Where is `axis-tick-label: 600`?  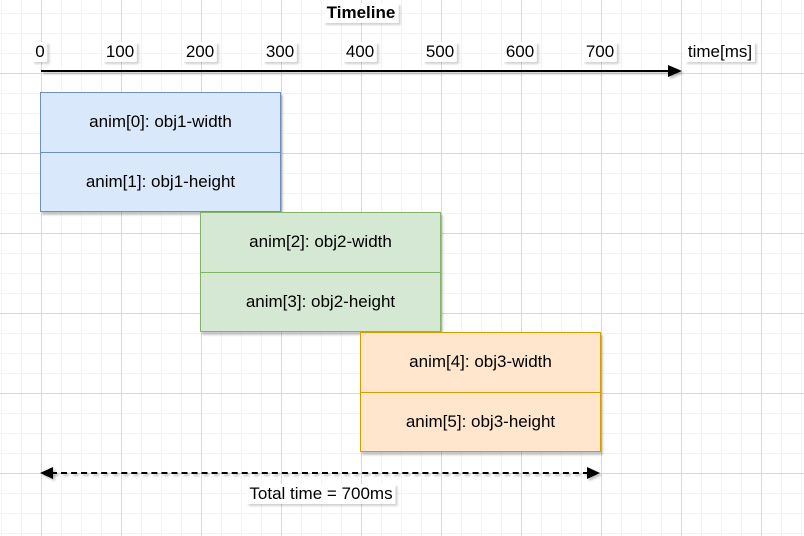
axis-tick-label: 600 is located at coordinates (520, 52).